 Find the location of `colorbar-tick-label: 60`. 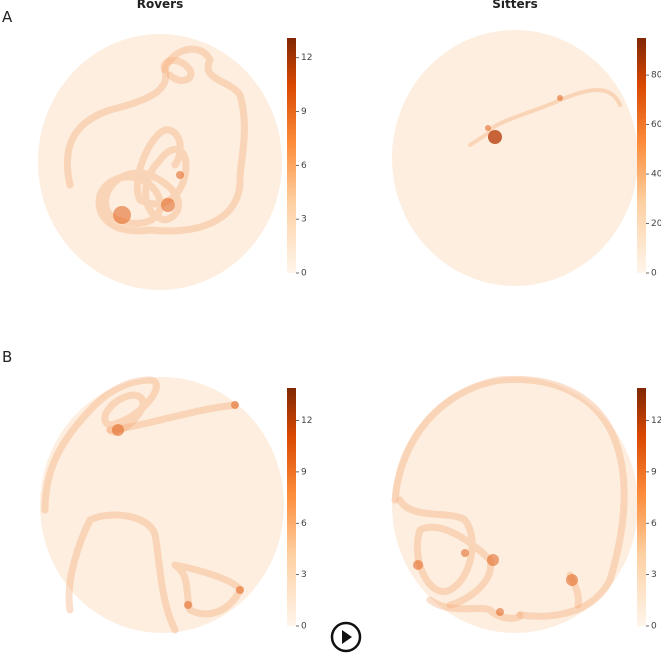

colorbar-tick-label: 60 is located at coordinates (656, 125).